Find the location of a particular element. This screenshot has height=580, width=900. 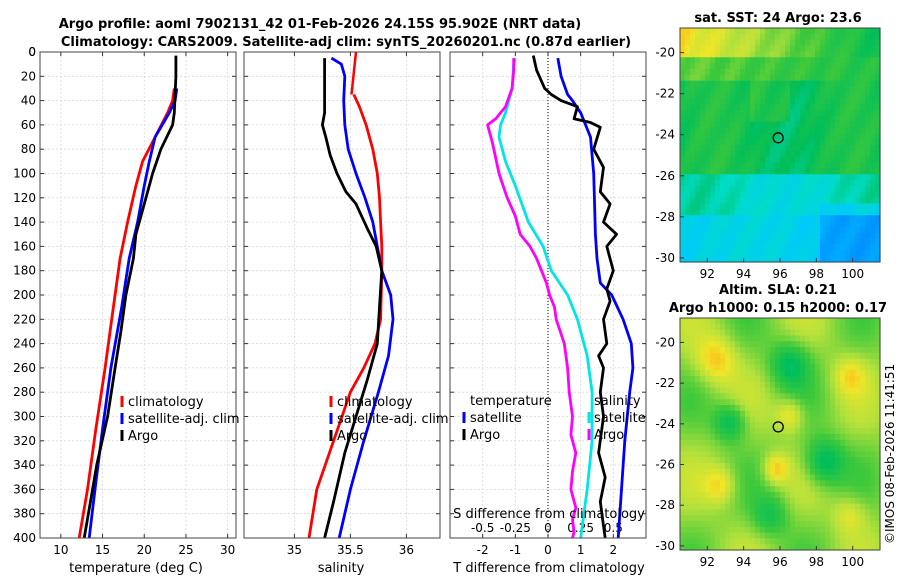

x-tick-label: 25 is located at coordinates (185, 550).